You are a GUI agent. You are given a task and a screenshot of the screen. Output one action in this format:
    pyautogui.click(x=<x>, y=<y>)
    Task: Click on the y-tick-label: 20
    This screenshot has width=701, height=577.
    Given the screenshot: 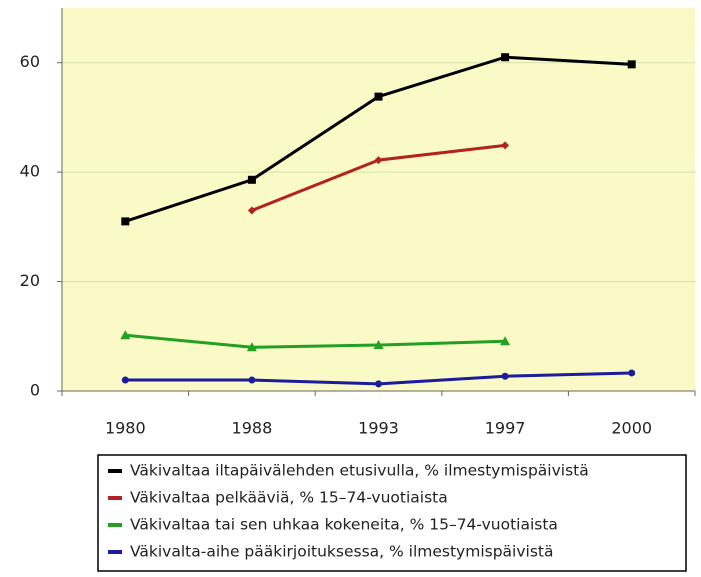 What is the action you would take?
    pyautogui.click(x=30, y=280)
    